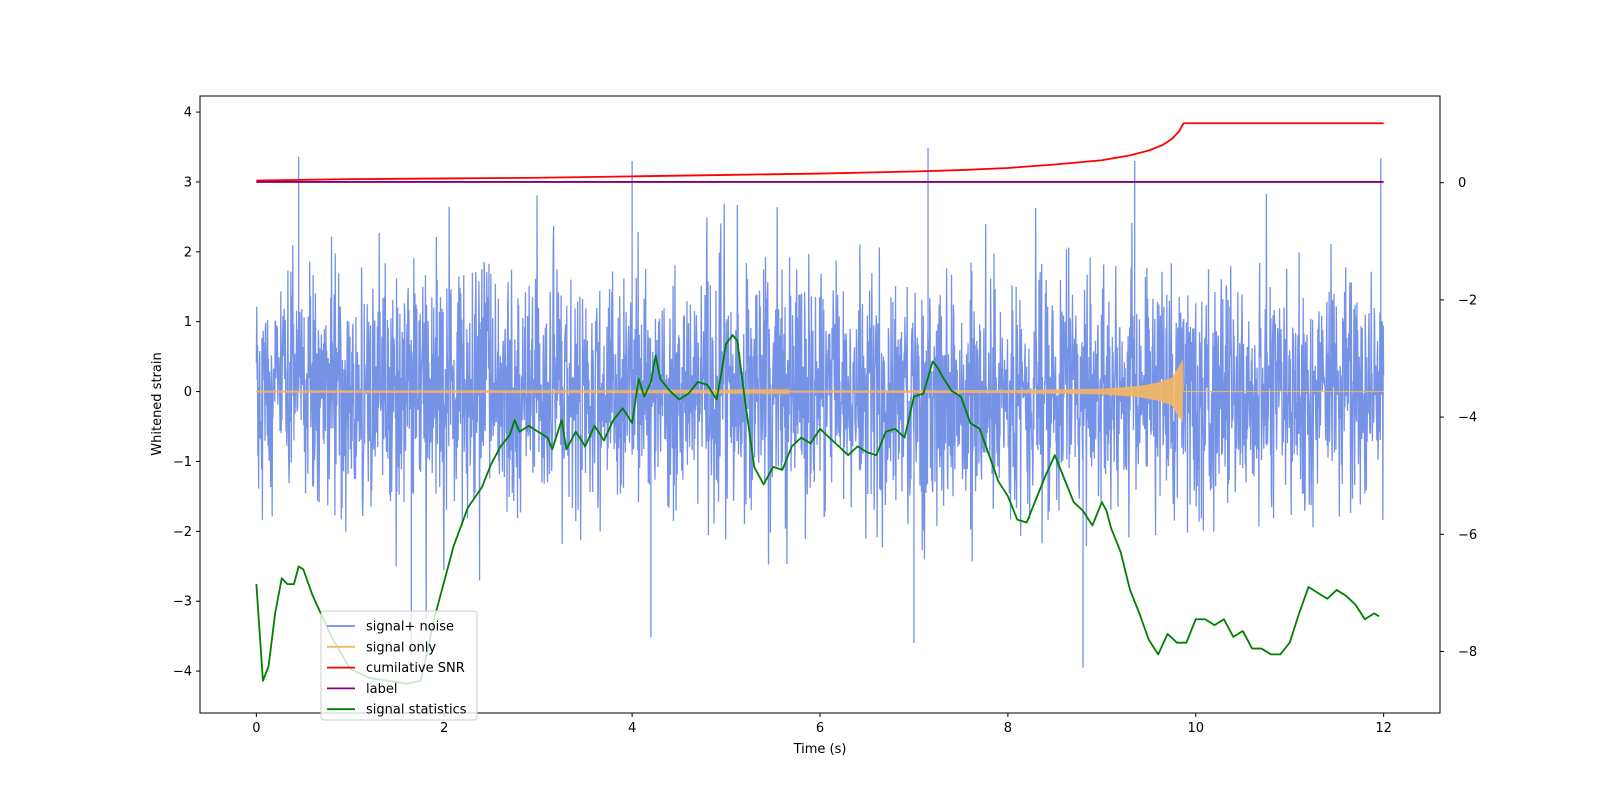  I want to click on y-tick-label: −1, so click(182, 462).